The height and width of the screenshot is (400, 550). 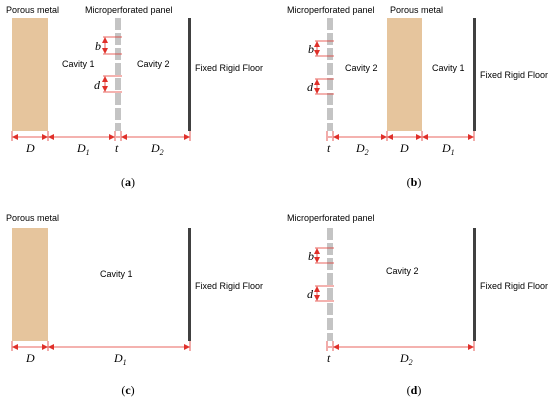 I want to click on caption-d: (d), so click(x=414, y=390).